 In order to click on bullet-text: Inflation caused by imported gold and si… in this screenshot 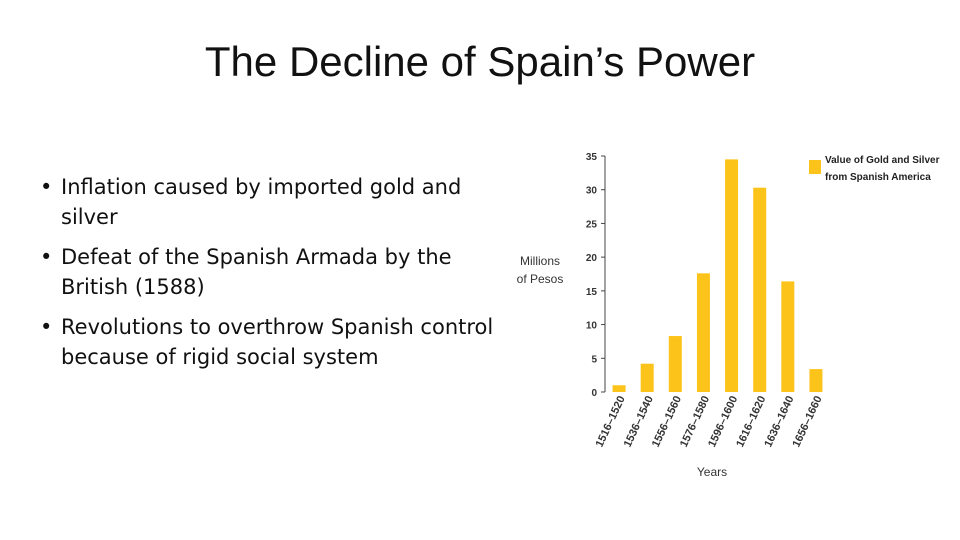, I will do `click(261, 202)`.